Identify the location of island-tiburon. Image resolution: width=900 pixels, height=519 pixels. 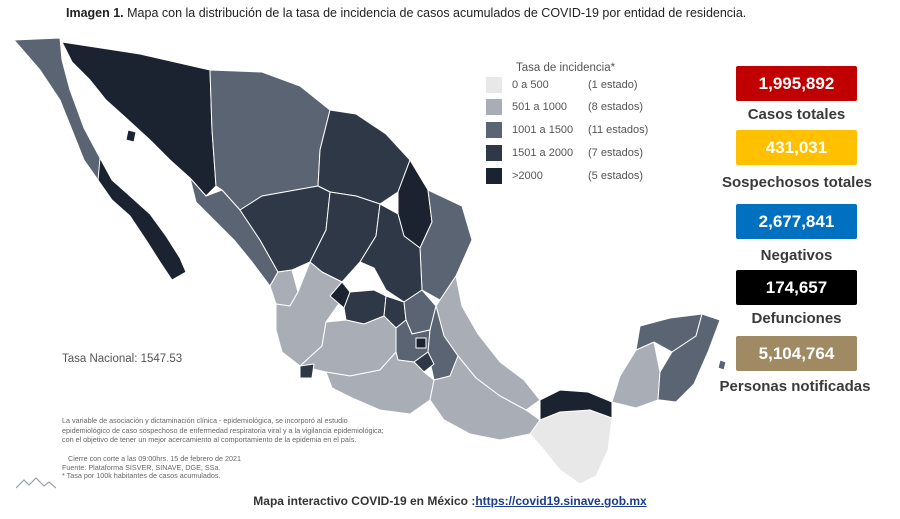
(131, 136).